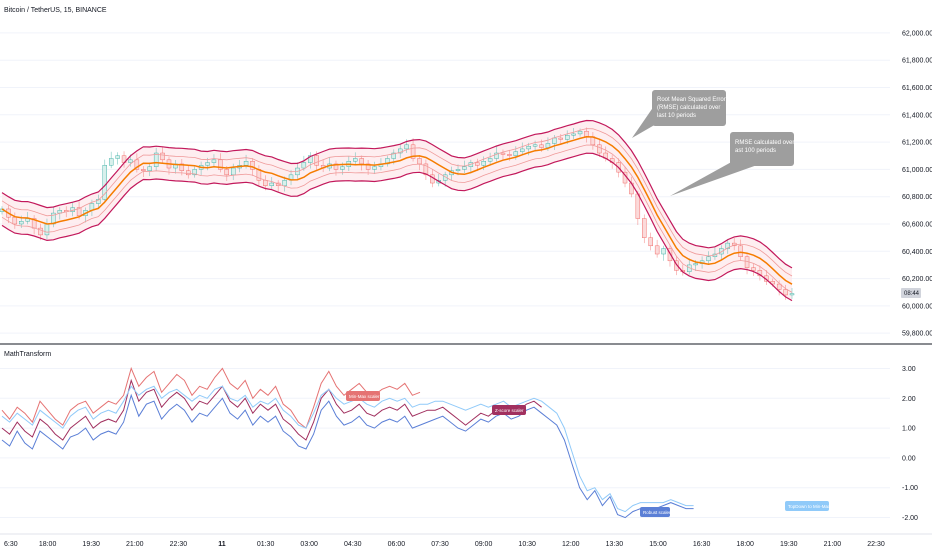  Describe the element at coordinates (909, 458) in the screenshot. I see `indicator-y-tick: 0.00` at that location.